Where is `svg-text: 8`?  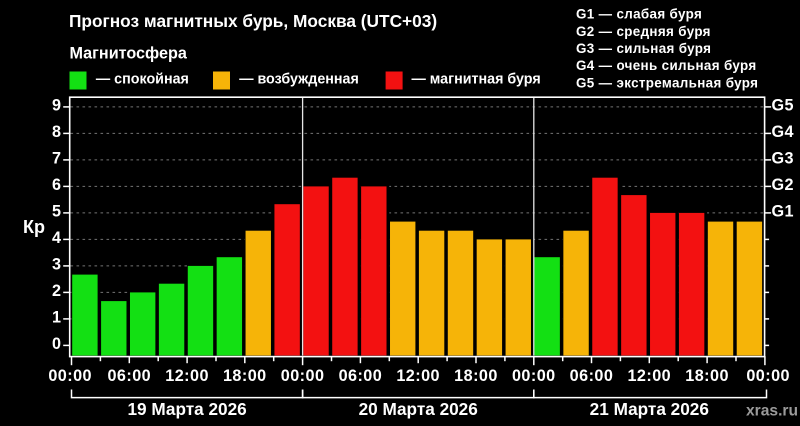 svg-text: 8 is located at coordinates (56, 132).